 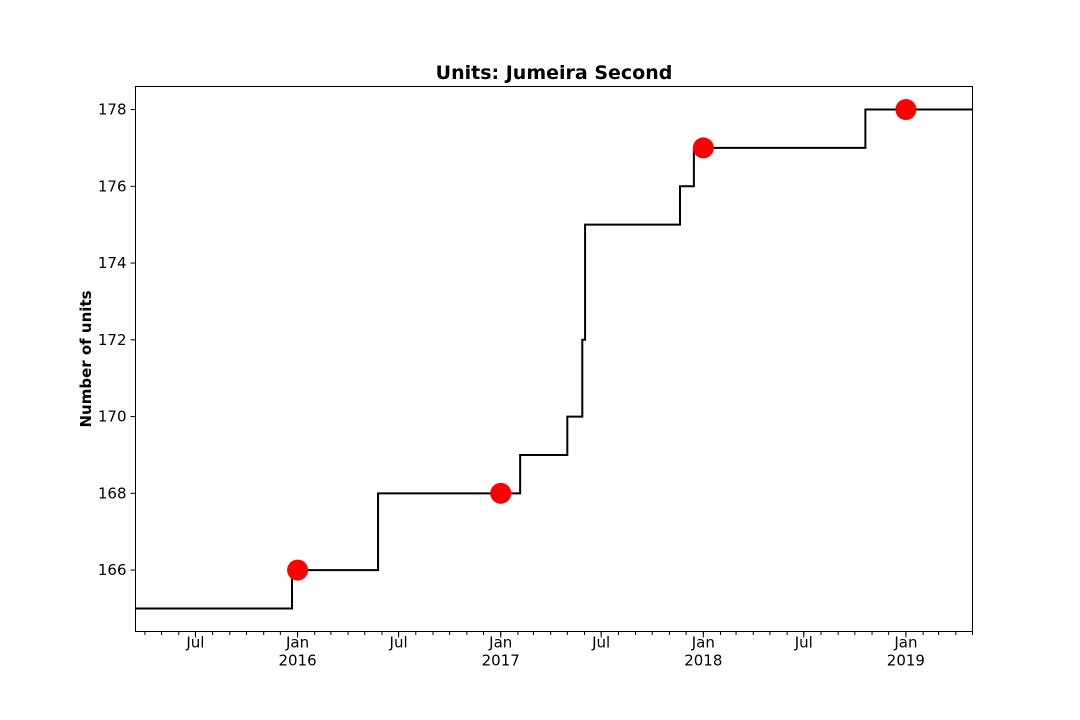 I want to click on y-axis-label: Number of units, so click(x=86, y=358).